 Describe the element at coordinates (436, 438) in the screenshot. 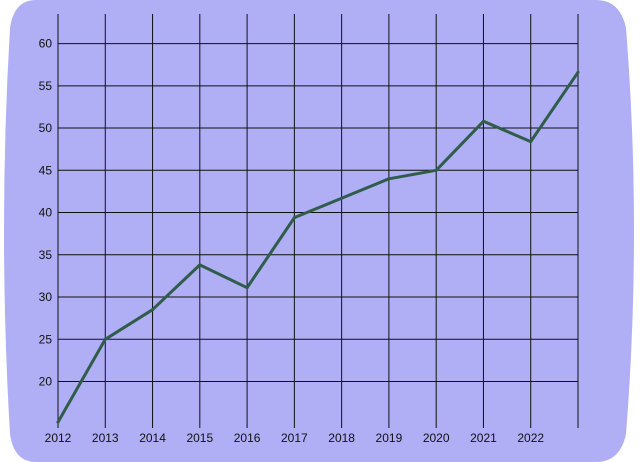

I see `x-tick-label: 2020` at that location.